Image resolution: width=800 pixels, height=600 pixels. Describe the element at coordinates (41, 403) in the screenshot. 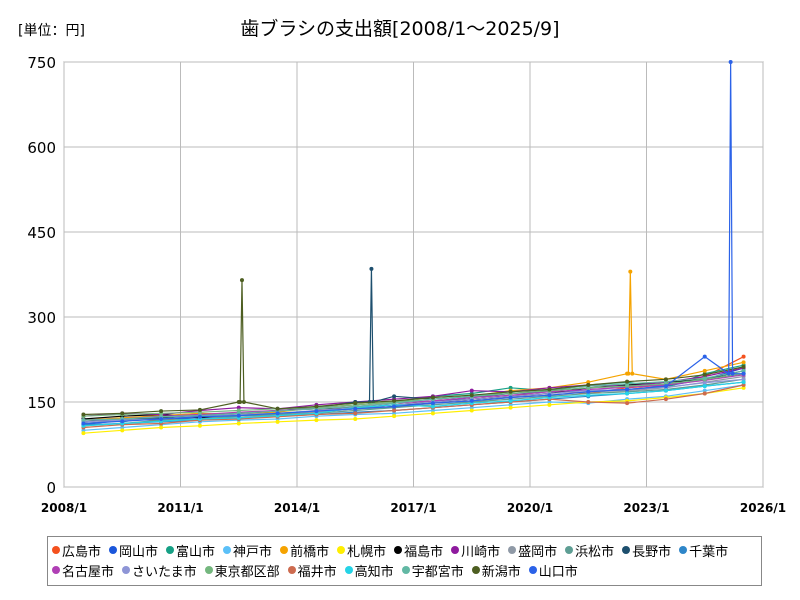

I see `y-tick-label: 150` at that location.